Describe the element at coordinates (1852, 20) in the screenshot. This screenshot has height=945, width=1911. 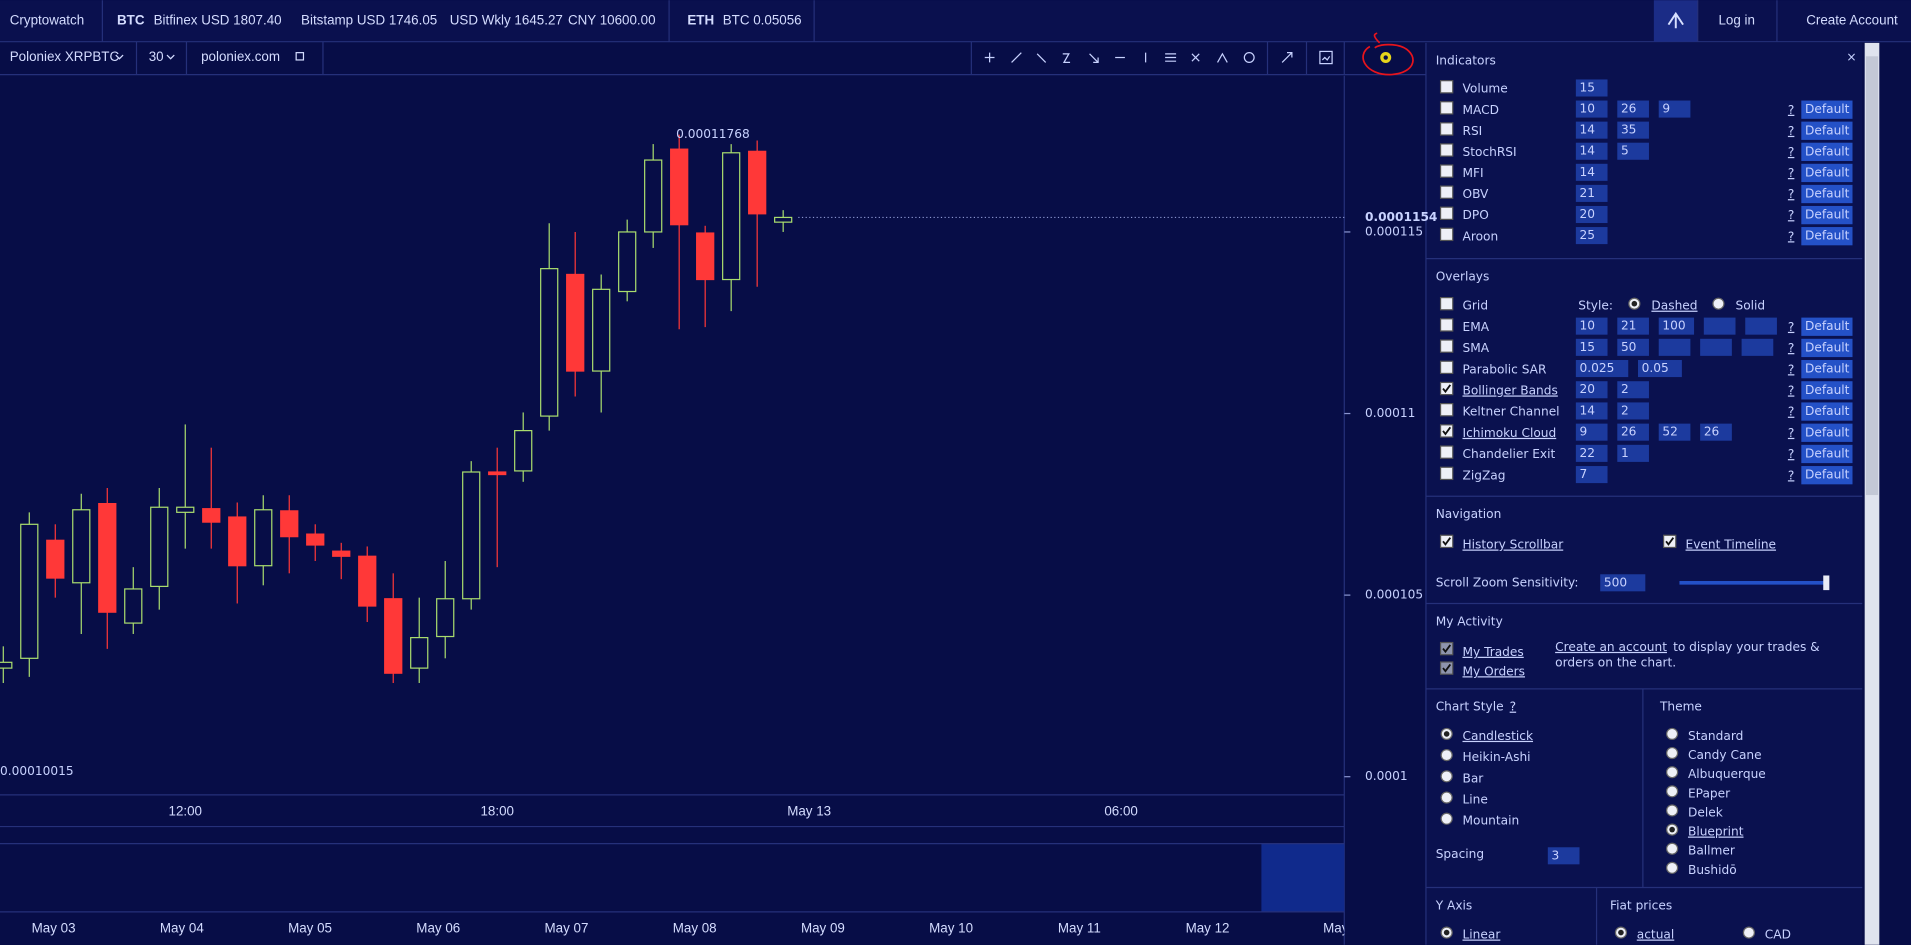
I see `create-account-link: Create Account` at that location.